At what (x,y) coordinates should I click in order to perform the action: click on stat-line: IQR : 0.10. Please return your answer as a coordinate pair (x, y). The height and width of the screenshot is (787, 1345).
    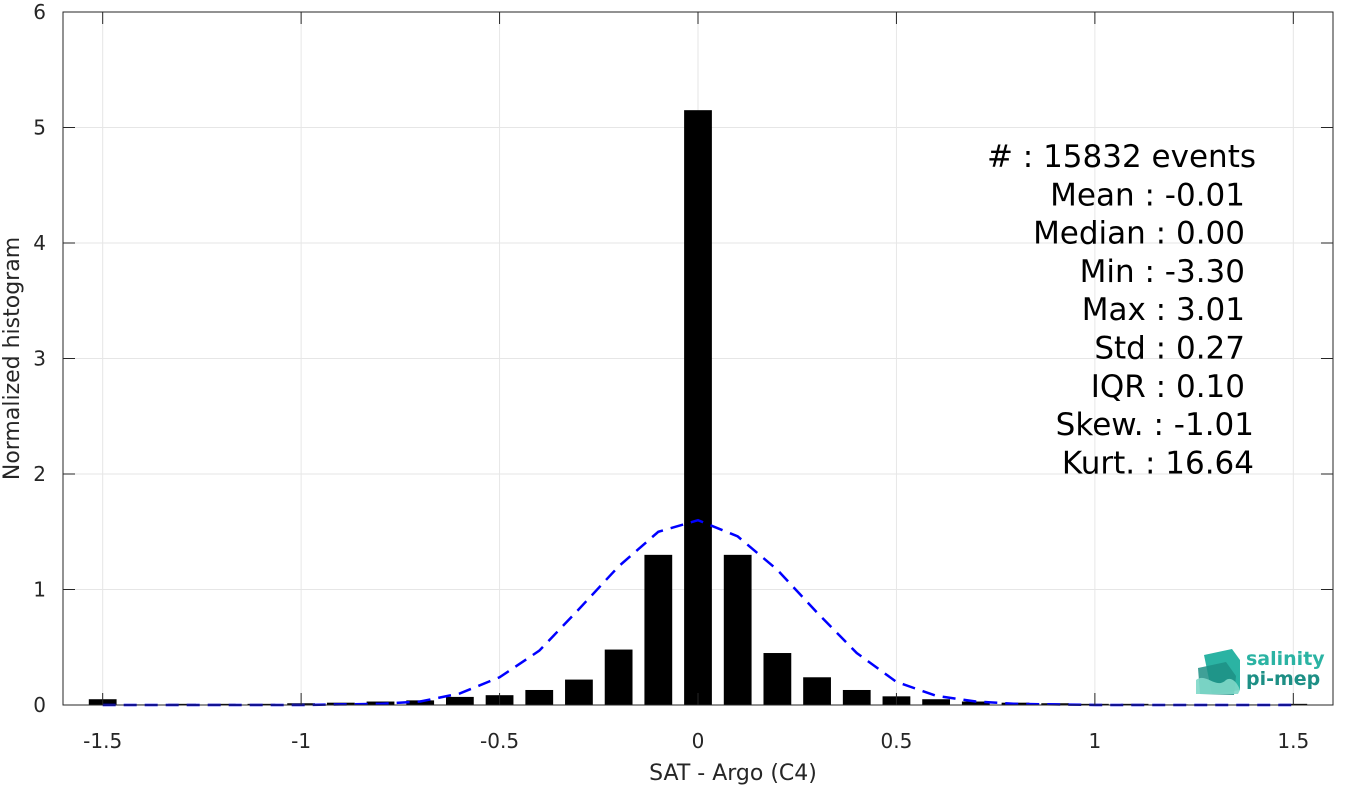
    Looking at the image, I should click on (1168, 387).